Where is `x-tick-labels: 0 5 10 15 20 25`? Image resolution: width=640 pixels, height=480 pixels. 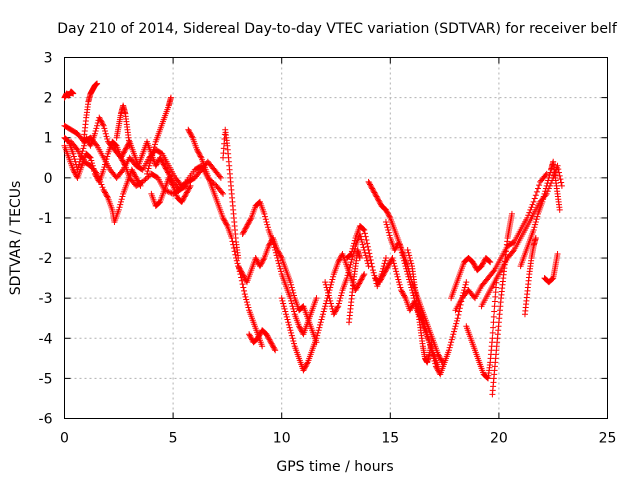
x-tick-labels: 0 5 10 15 20 25 is located at coordinates (338, 439).